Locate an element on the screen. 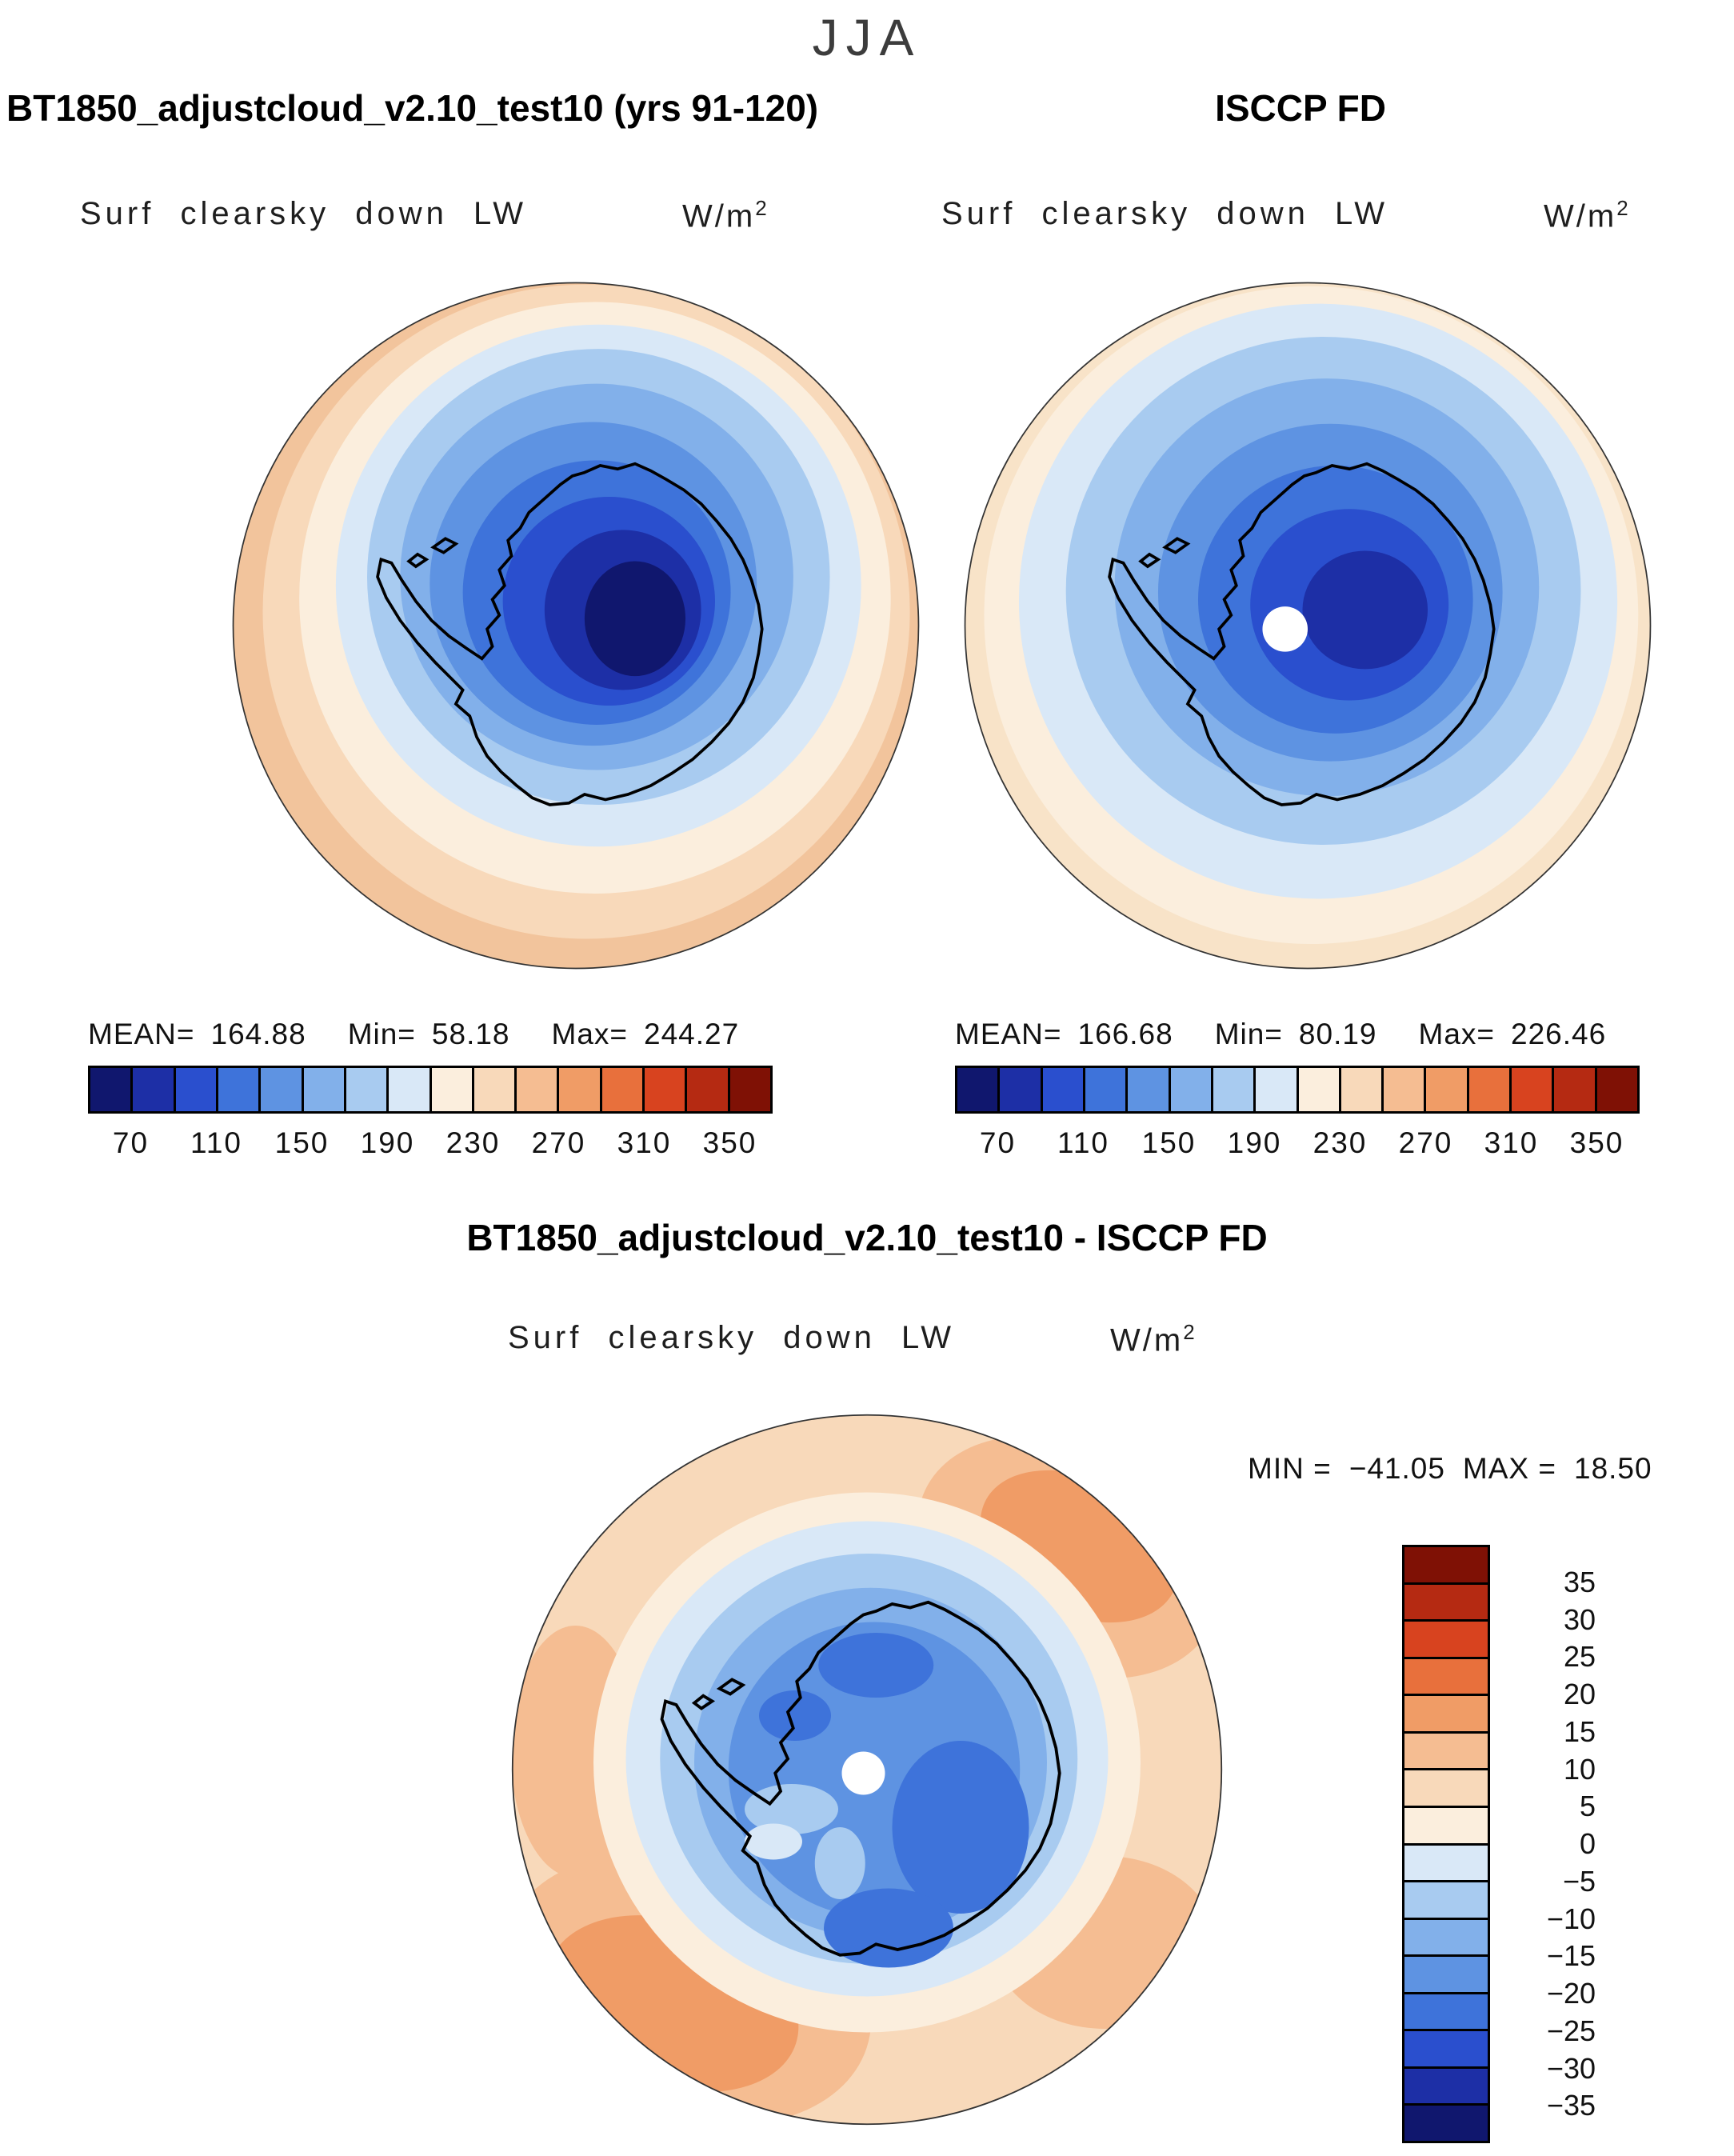  diff-map is located at coordinates (867, 1772).